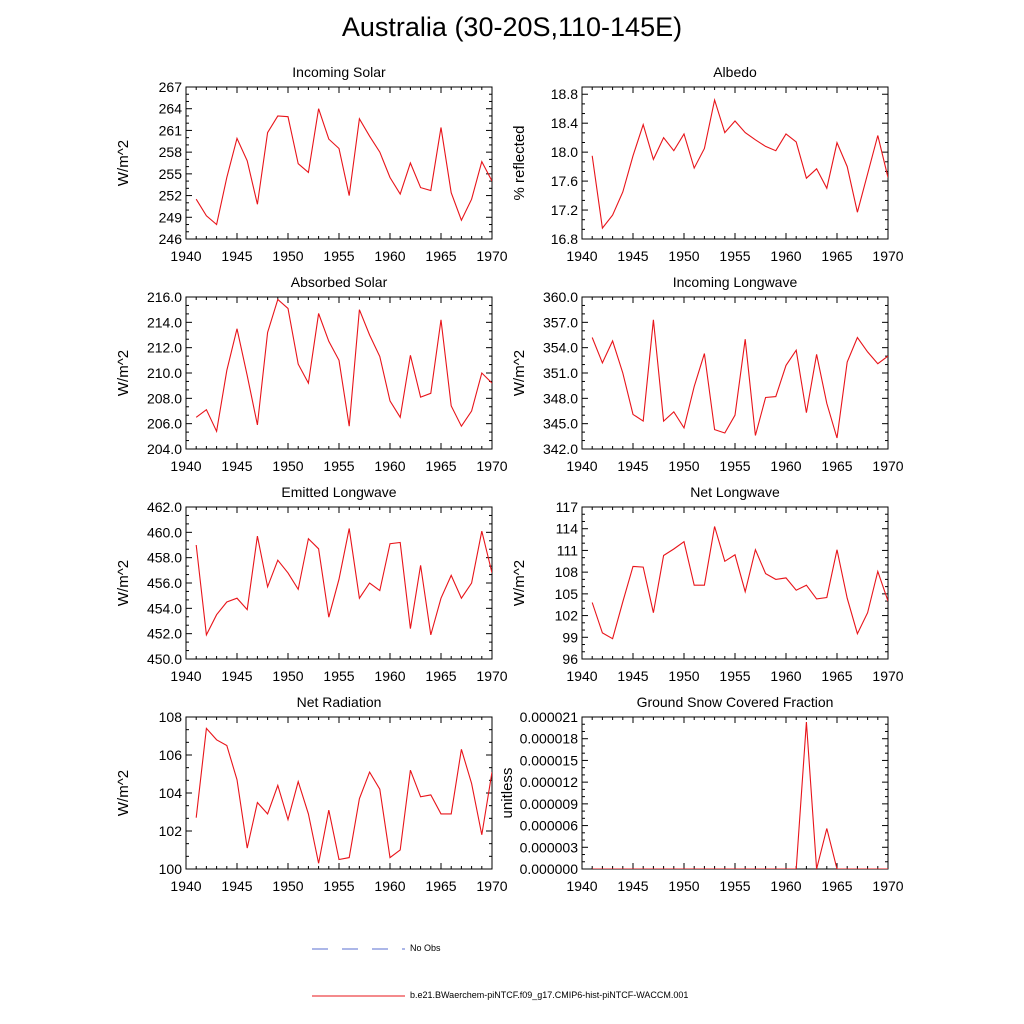 This screenshot has width=1024, height=1024. Describe the element at coordinates (560, 373) in the screenshot. I see `y-tick-label: 351.0` at that location.